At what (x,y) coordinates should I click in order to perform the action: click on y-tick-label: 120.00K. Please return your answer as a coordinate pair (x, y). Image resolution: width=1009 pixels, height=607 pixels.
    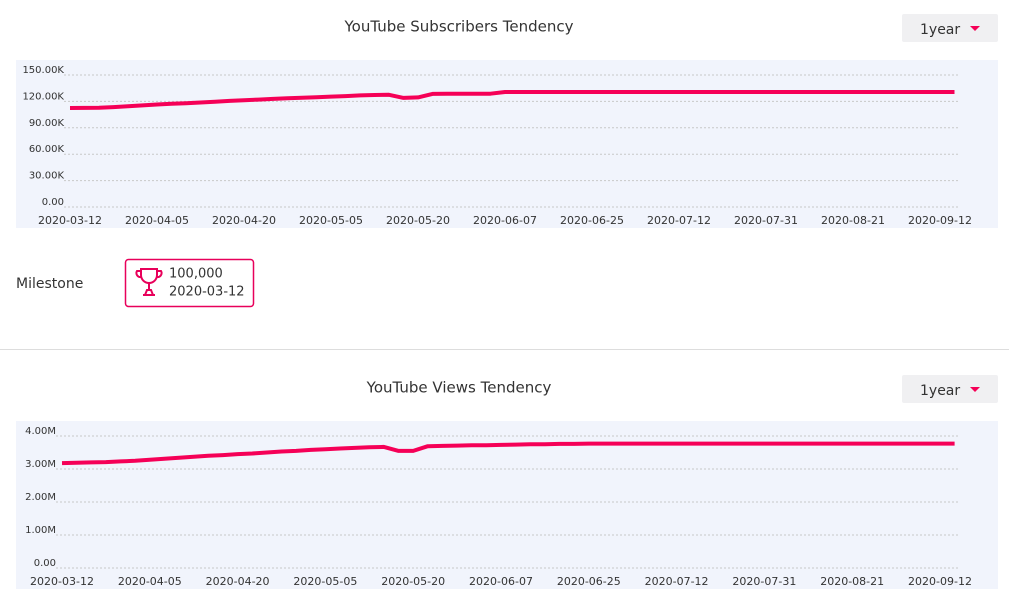
    Looking at the image, I should click on (43, 96).